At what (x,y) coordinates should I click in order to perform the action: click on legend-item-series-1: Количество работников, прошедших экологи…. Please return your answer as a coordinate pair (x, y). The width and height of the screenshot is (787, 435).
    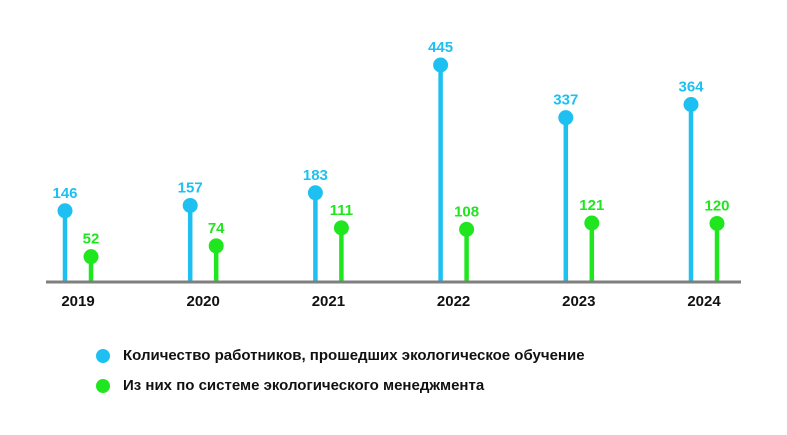
    Looking at the image, I should click on (340, 355).